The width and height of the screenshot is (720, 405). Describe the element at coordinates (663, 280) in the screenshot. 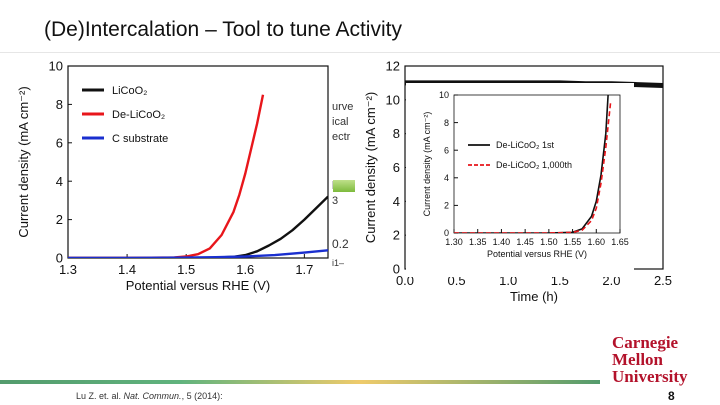

I see `x-tick-label: 2.5` at that location.